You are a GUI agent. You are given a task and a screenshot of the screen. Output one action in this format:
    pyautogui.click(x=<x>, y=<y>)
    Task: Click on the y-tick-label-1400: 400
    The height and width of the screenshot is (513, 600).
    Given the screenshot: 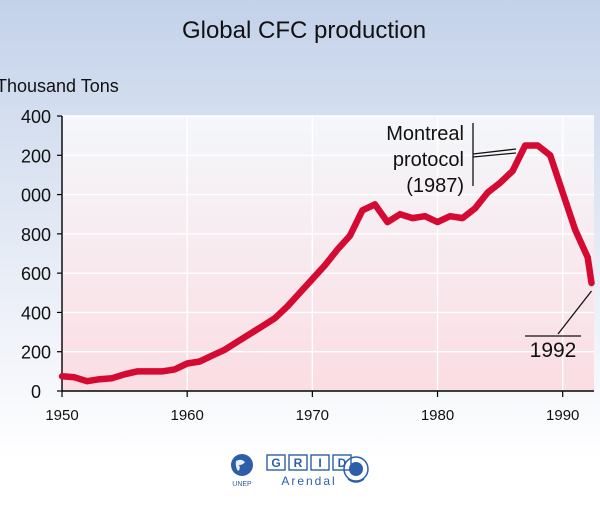 What is the action you would take?
    pyautogui.click(x=36, y=117)
    